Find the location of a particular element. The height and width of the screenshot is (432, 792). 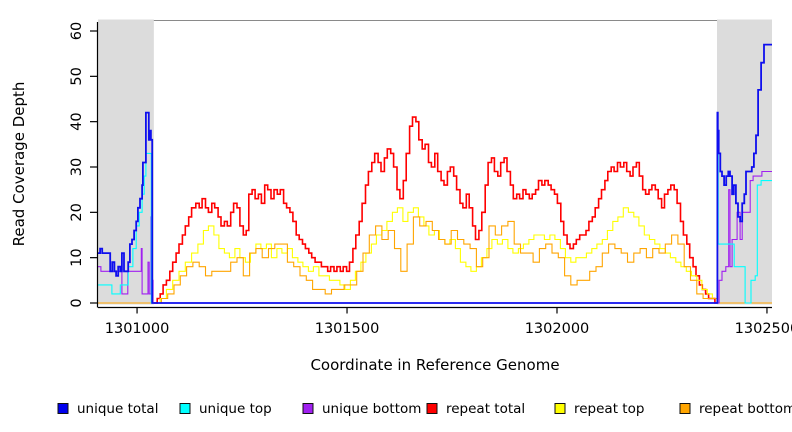

legend-item: repeat bottom is located at coordinates (735, 409).